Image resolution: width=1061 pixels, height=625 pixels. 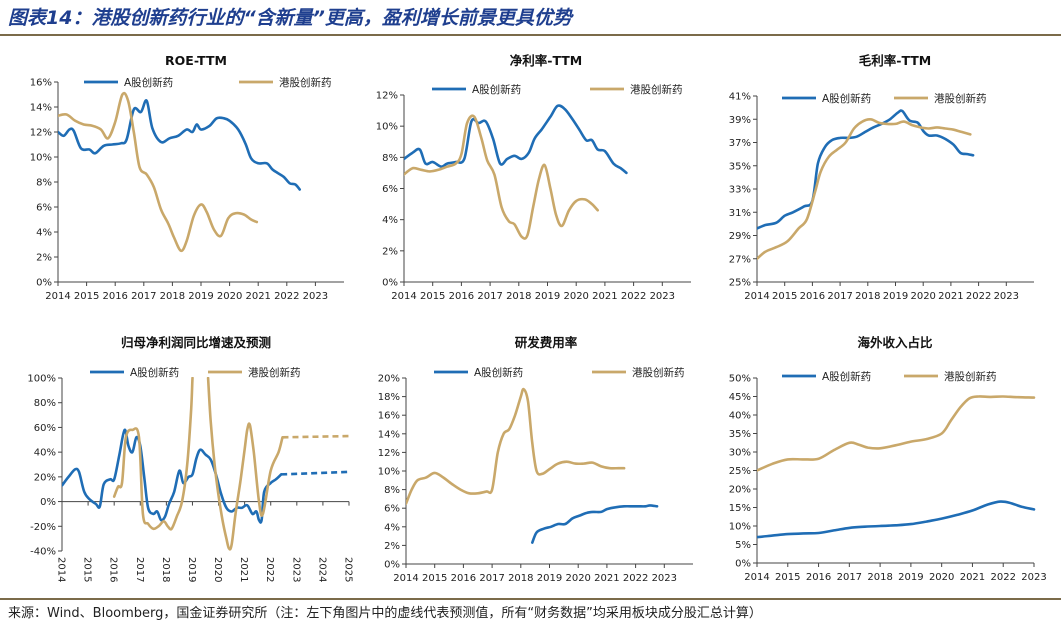 What do you see at coordinates (43, 527) in the screenshot?
I see `y-tick-label: -20%` at bounding box center [43, 527].